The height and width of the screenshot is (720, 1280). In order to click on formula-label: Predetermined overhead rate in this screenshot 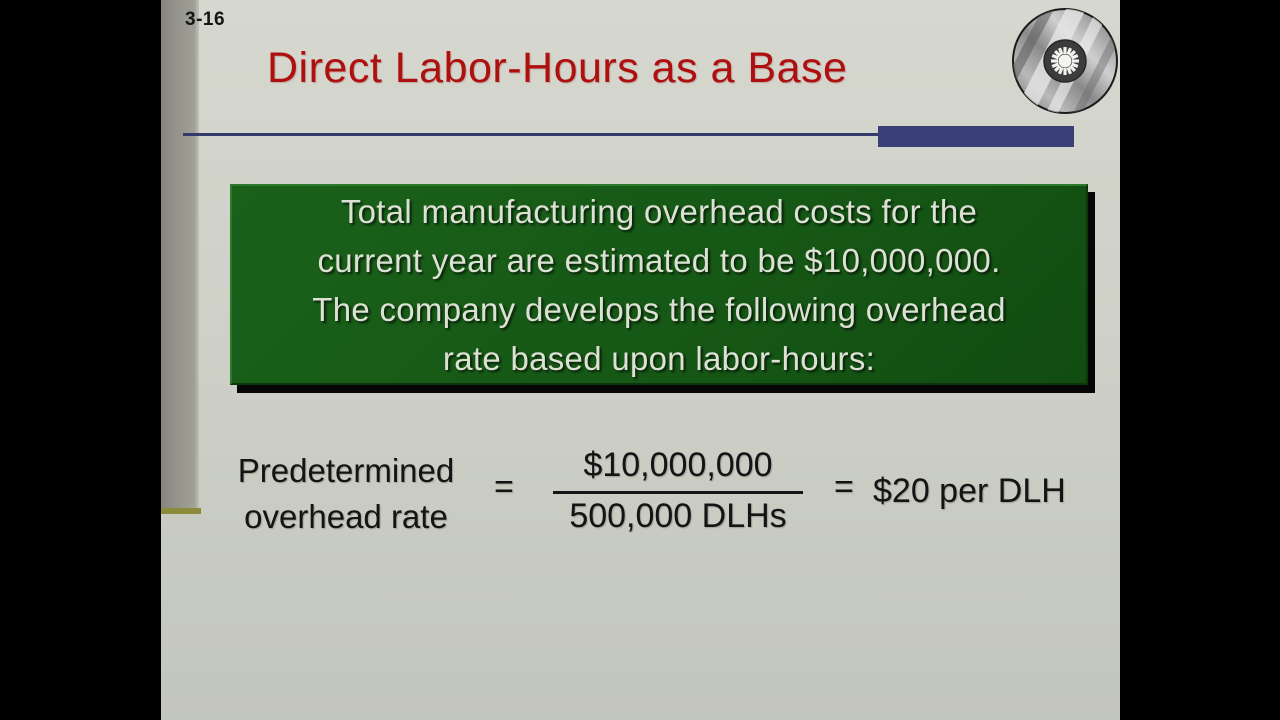, I will do `click(346, 494)`.